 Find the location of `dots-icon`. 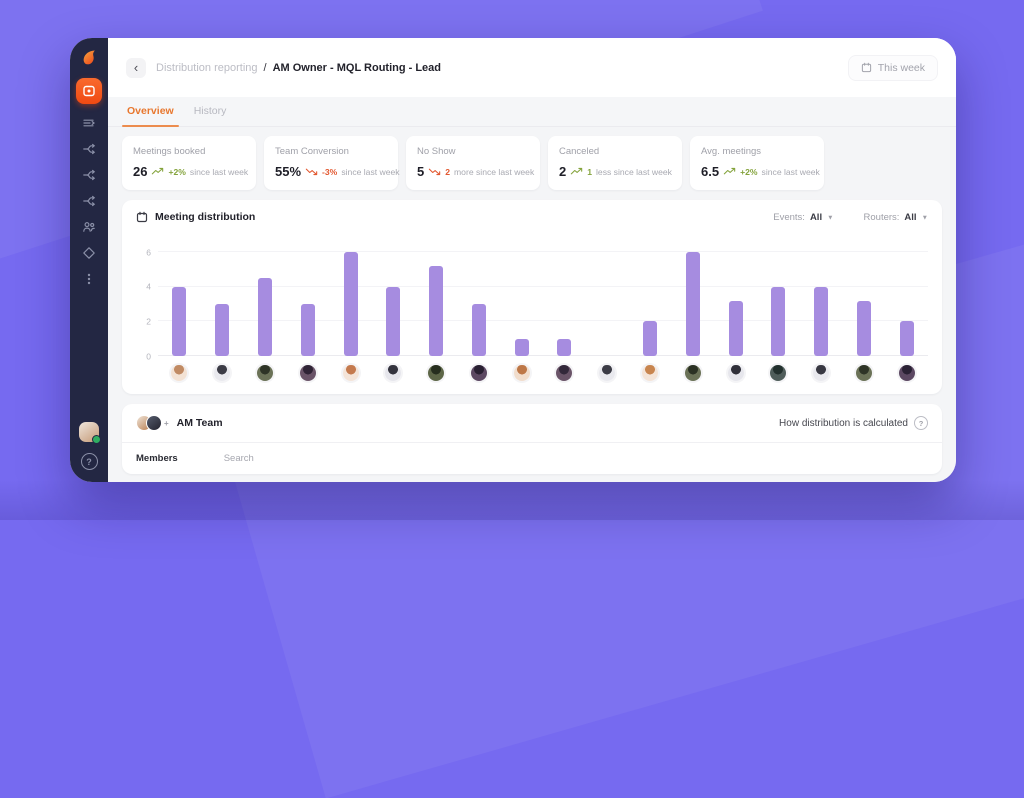

dots-icon is located at coordinates (89, 279).